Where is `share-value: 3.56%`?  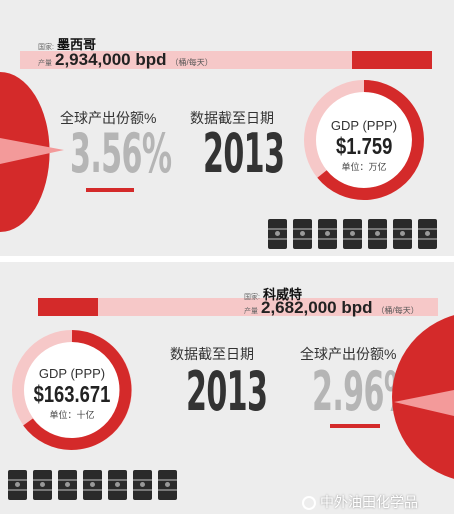
share-value: 3.56% is located at coordinates (121, 153).